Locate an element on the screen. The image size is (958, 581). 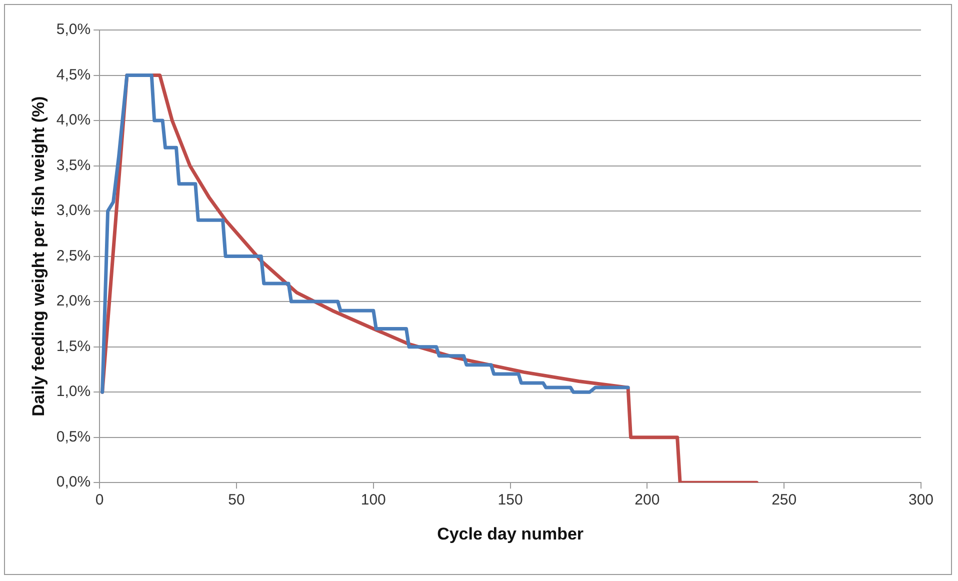
y-tick-label: 4,0% is located at coordinates (73, 120).